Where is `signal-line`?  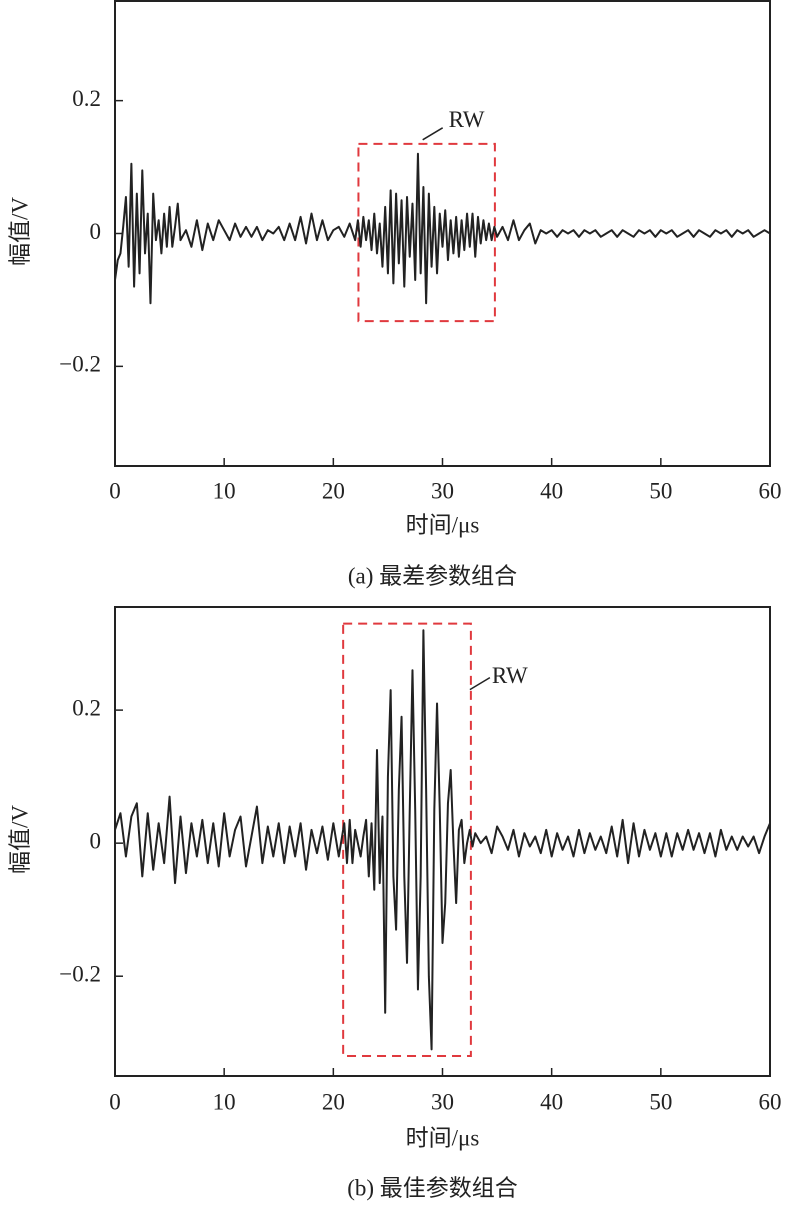 signal-line is located at coordinates (442, 228).